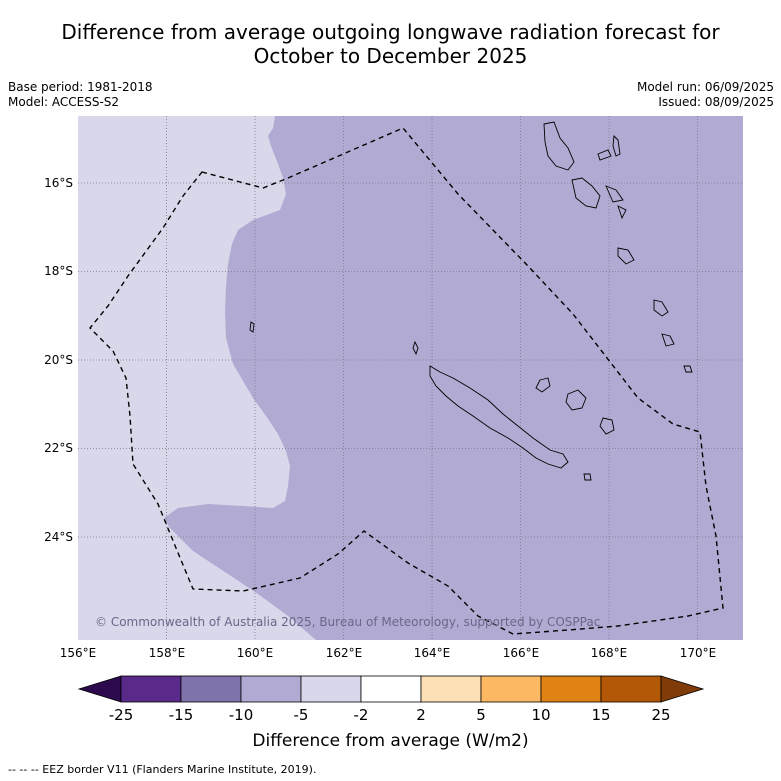 The width and height of the screenshot is (781, 781). What do you see at coordinates (390, 56) in the screenshot?
I see `title-line-2: October to December 2025` at bounding box center [390, 56].